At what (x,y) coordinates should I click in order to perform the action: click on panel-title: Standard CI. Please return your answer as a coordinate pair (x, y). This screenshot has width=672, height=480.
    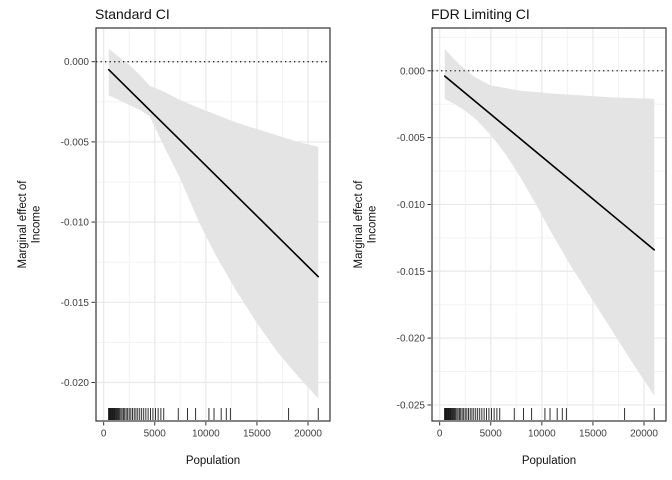
    Looking at the image, I should click on (132, 14).